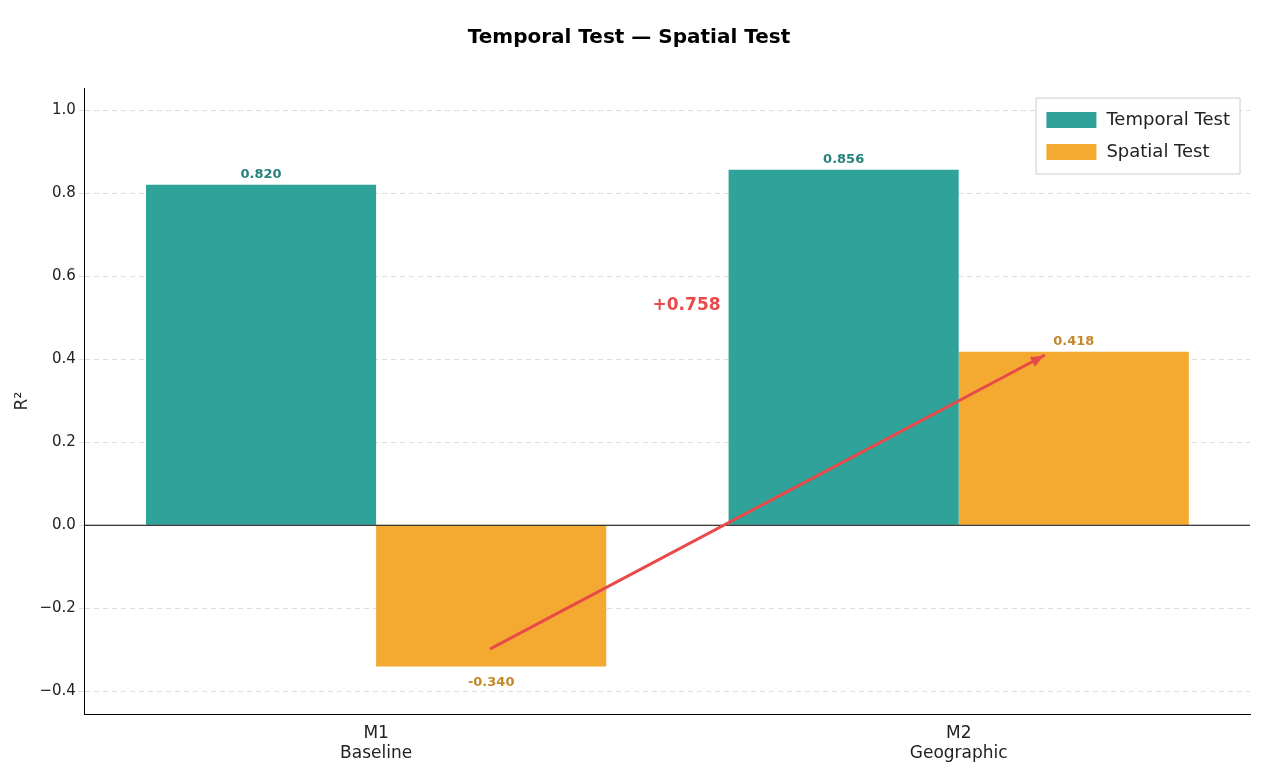 The image size is (1277, 782). What do you see at coordinates (491, 682) in the screenshot?
I see `data-label: -0.340` at bounding box center [491, 682].